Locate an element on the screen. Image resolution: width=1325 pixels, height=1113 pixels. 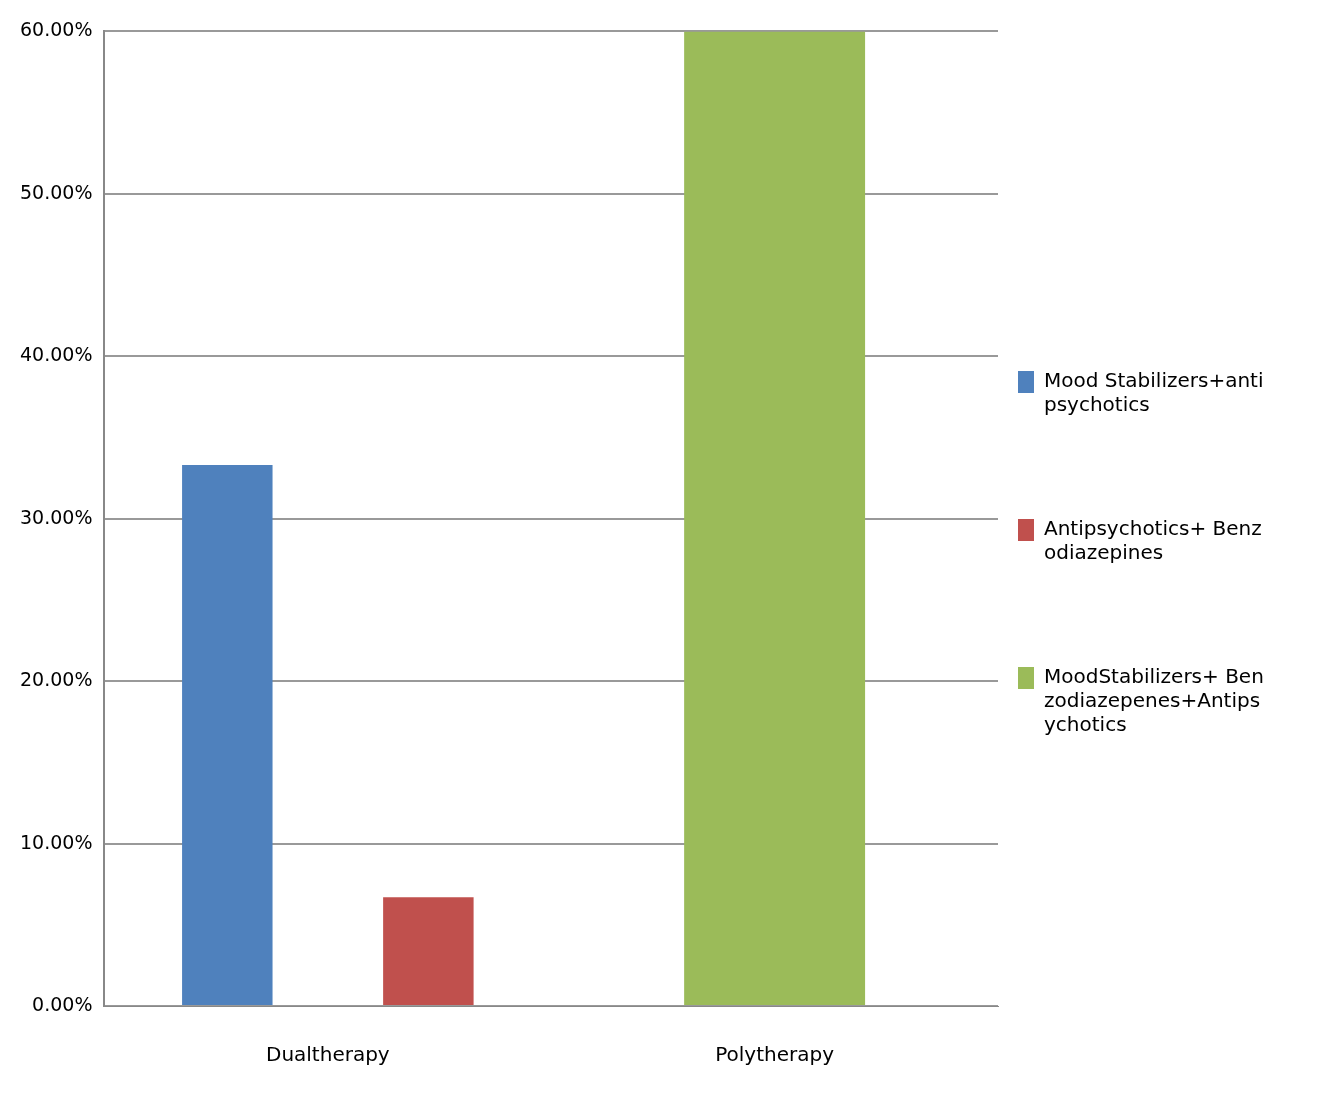
y-tick-label: 10.00% is located at coordinates (56, 841).